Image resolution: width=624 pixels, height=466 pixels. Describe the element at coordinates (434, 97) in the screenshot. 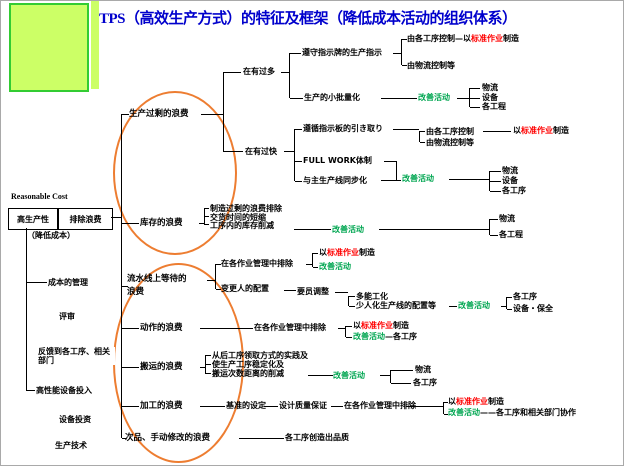

I see `kaizen-label-1: 改善活动` at that location.